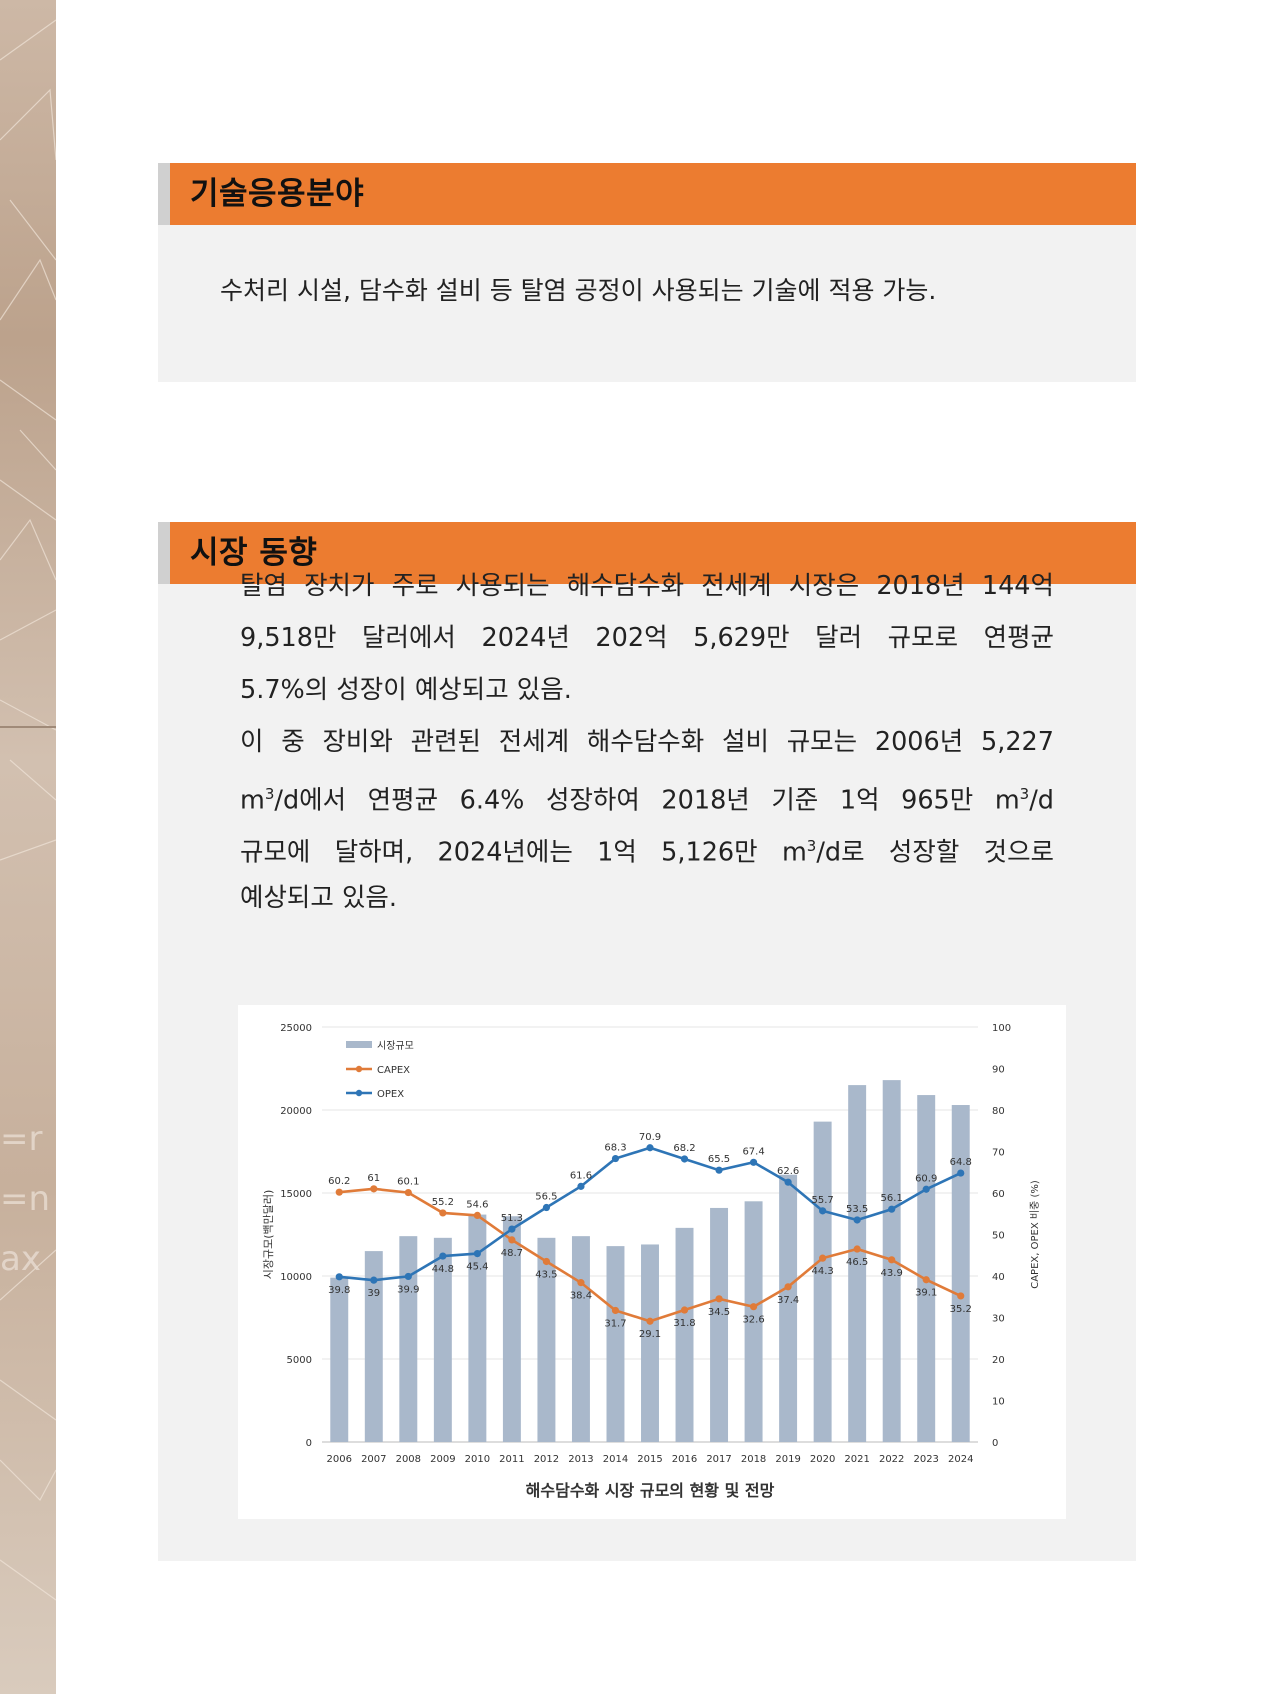  Describe the element at coordinates (998, 1194) in the screenshot. I see `y2-tick-label: 60` at that location.